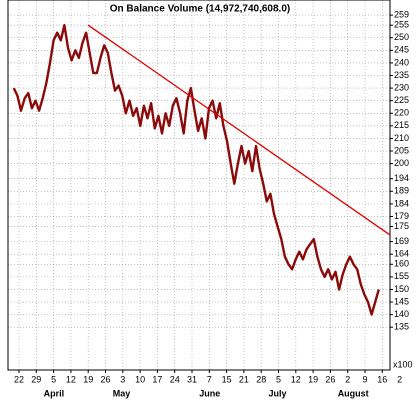 The height and width of the screenshot is (405, 420). I want to click on x-tick-label: 15, so click(227, 379).